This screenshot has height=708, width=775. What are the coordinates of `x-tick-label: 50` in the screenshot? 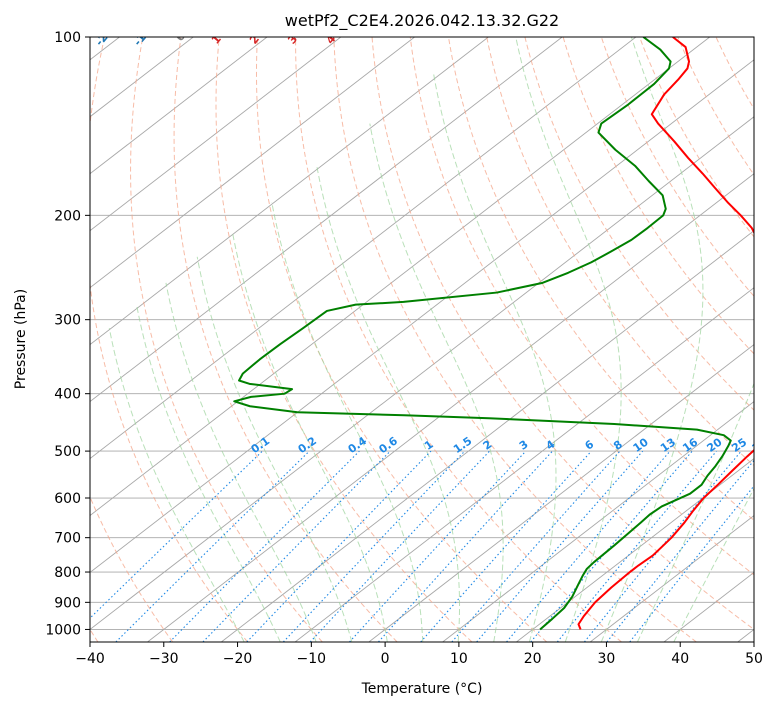 It's located at (754, 659).